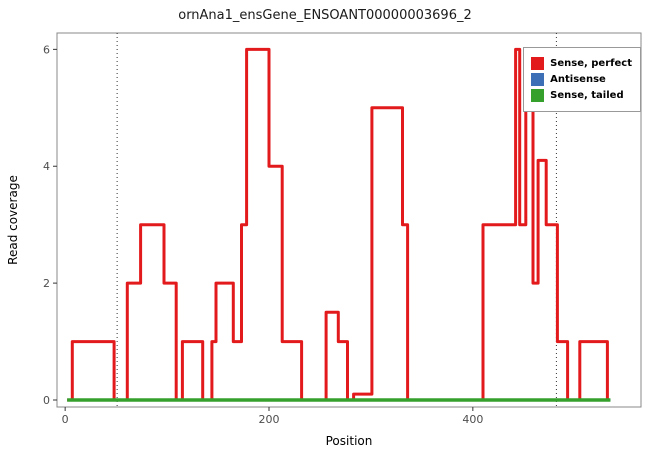 This screenshot has width=650, height=460. Describe the element at coordinates (46, 166) in the screenshot. I see `y-tick-label: 4` at that location.